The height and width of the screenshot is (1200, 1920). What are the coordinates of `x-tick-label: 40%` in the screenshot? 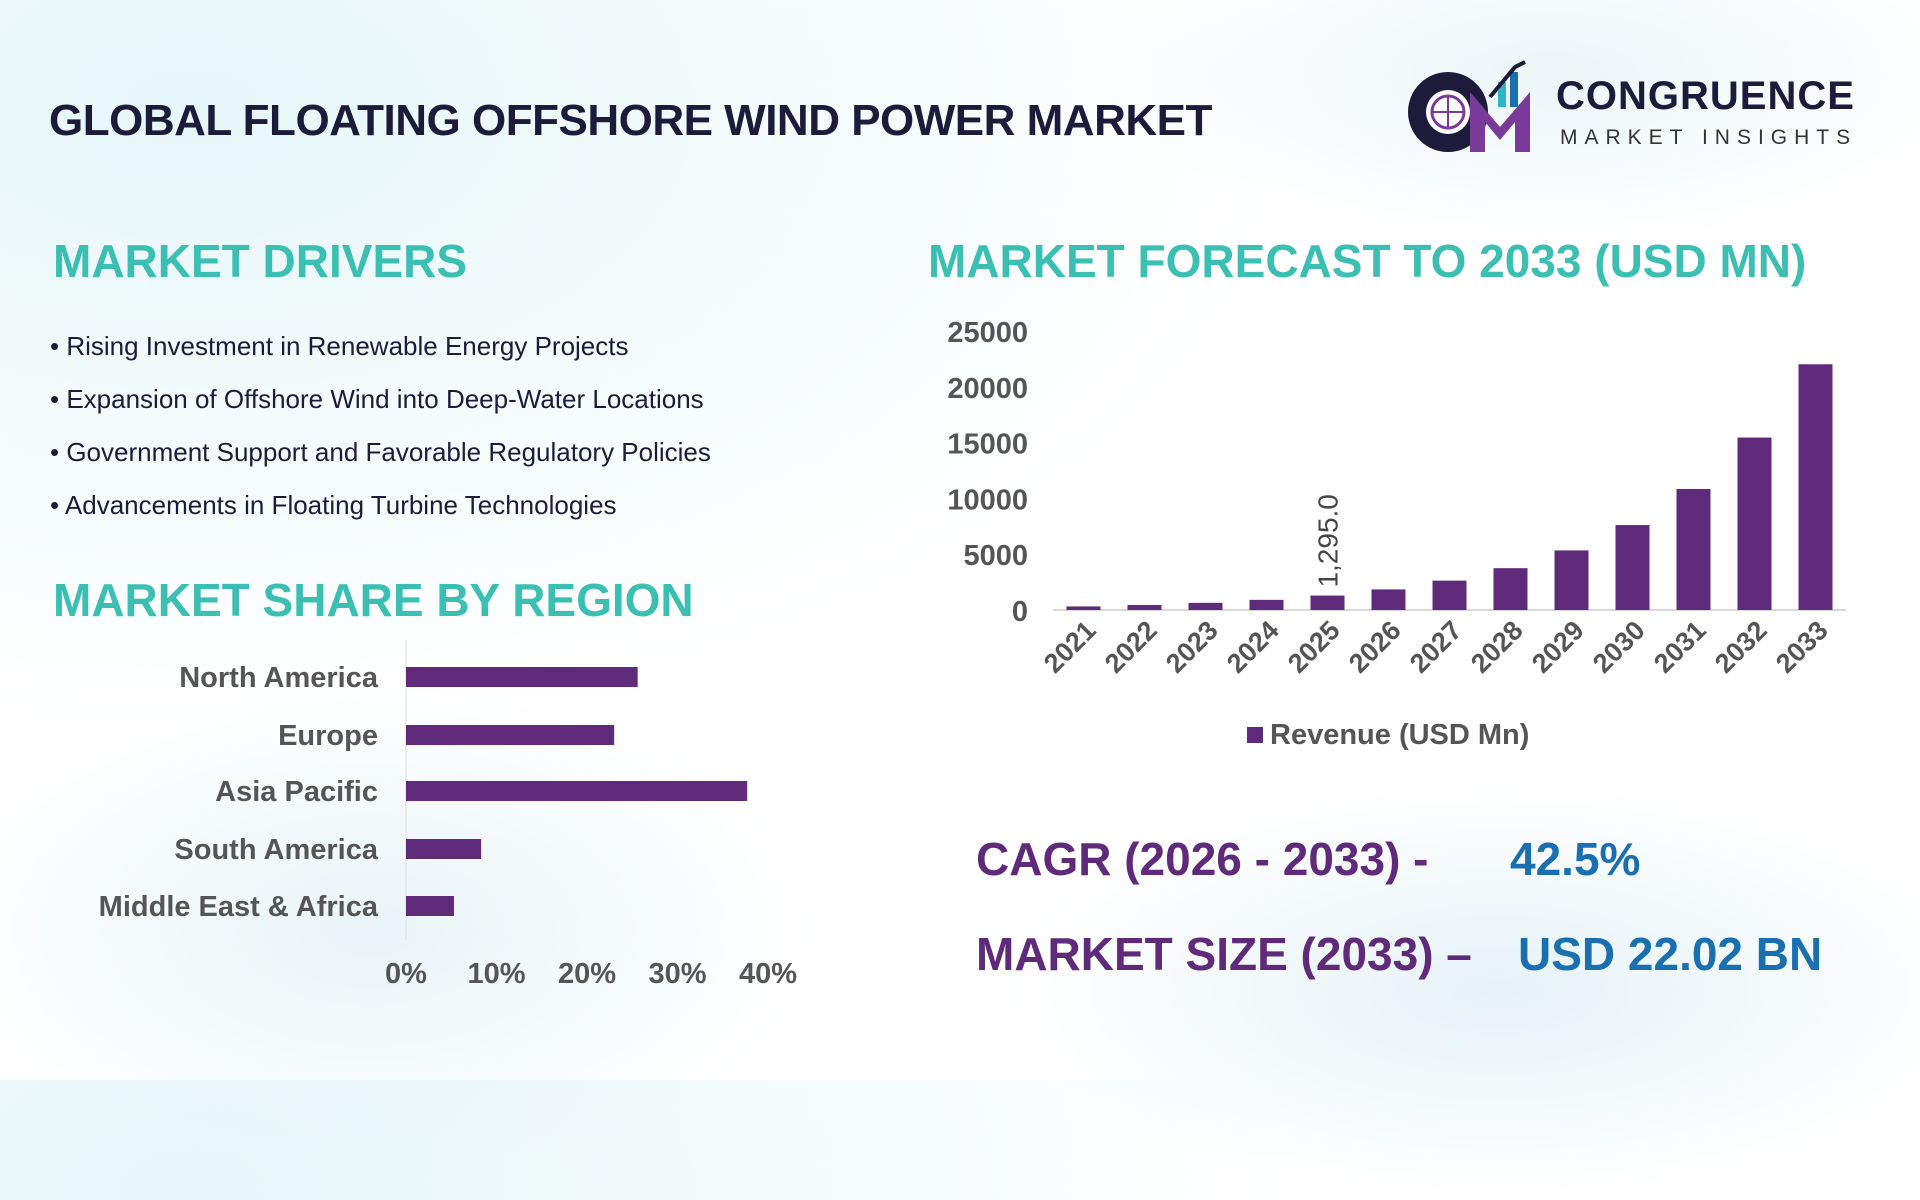 It's located at (768, 974).